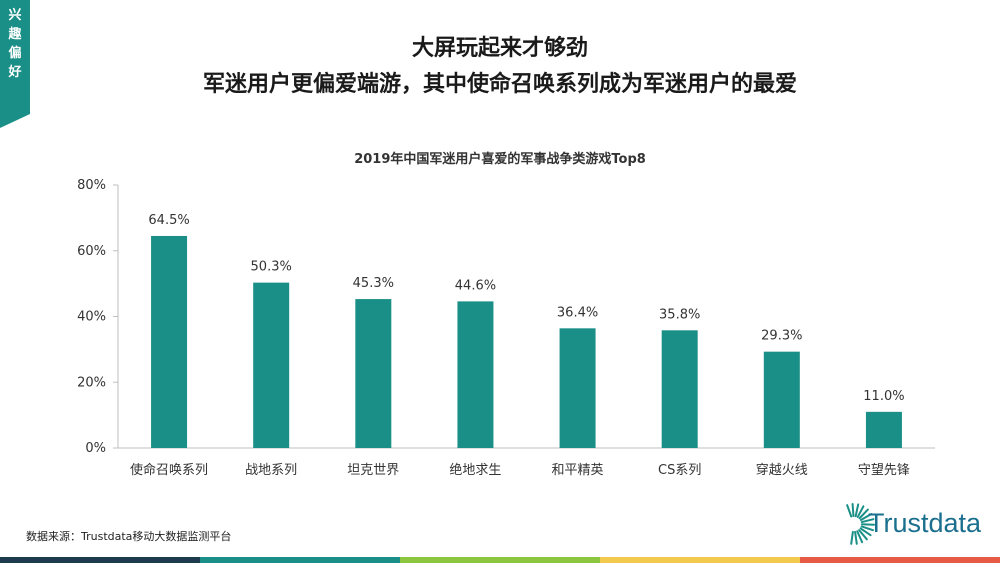  I want to click on chart-title: 2019年中国军迷用户喜爱的军事战争类游戏Top8, so click(500, 159).